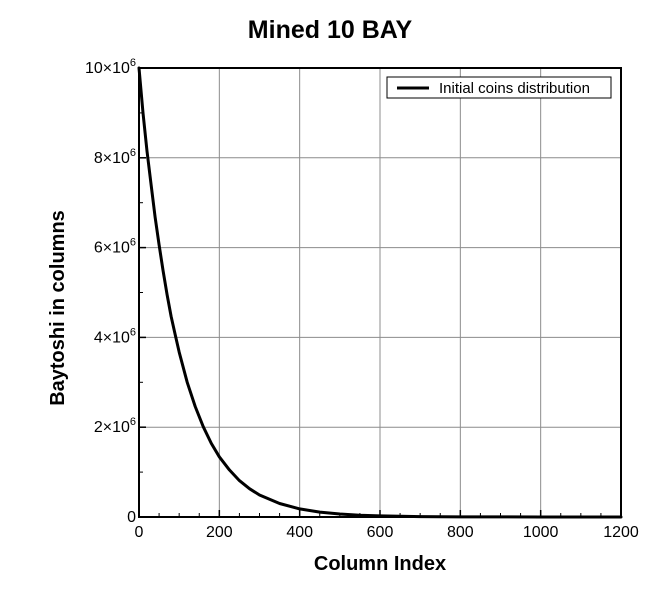  Describe the element at coordinates (115, 336) in the screenshot. I see `y-tick-label: 4×10⁶` at that location.